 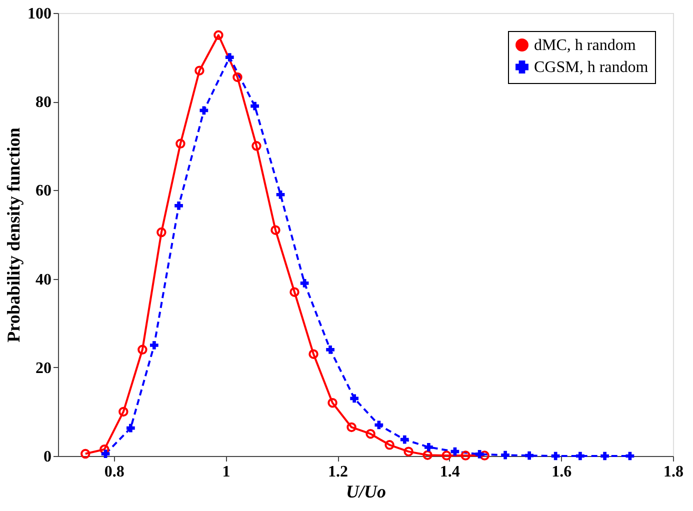 What do you see at coordinates (14, 235) in the screenshot?
I see `y-axis-title: Probability density function` at bounding box center [14, 235].